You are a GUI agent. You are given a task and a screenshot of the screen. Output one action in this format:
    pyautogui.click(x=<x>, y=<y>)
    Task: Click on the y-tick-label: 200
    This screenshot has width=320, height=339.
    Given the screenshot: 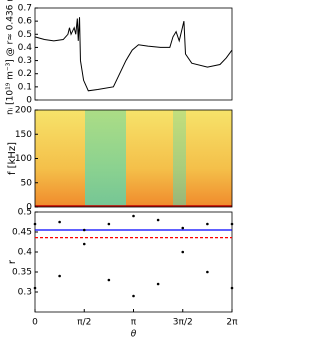 What is the action you would take?
    pyautogui.click(x=23, y=111)
    